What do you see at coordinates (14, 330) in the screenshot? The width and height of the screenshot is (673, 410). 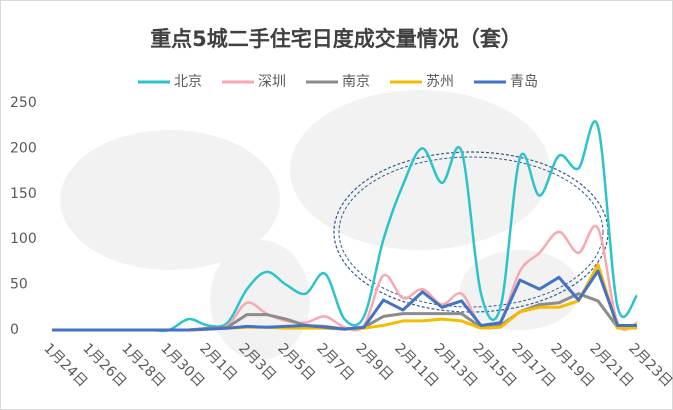 I see `y-tick-label: 0` at bounding box center [14, 330].